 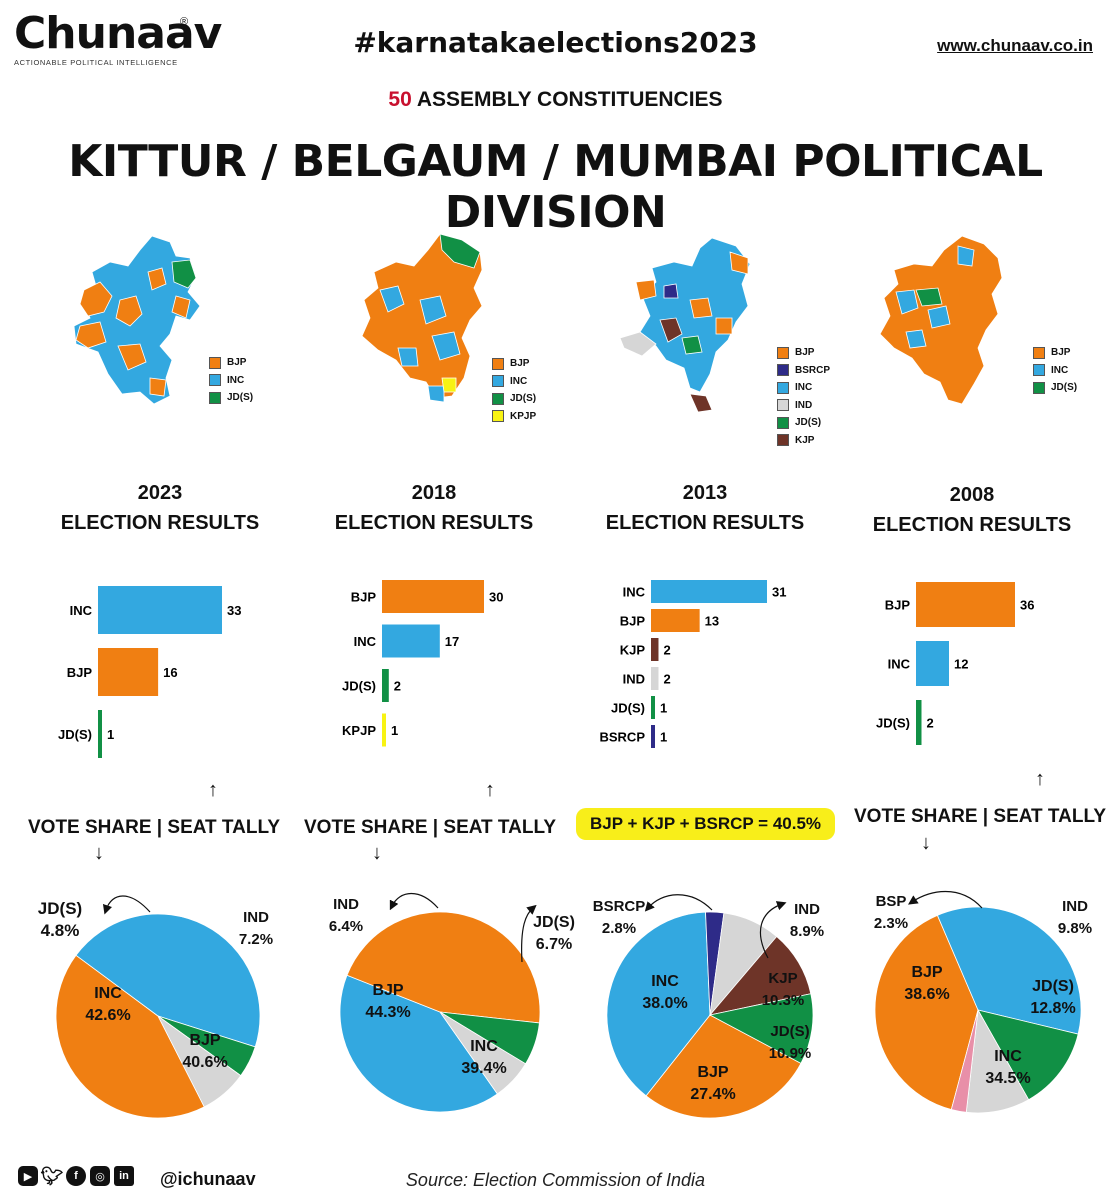 What do you see at coordinates (619, 928) in the screenshot?
I see `pie-value-label: 2.8%` at bounding box center [619, 928].